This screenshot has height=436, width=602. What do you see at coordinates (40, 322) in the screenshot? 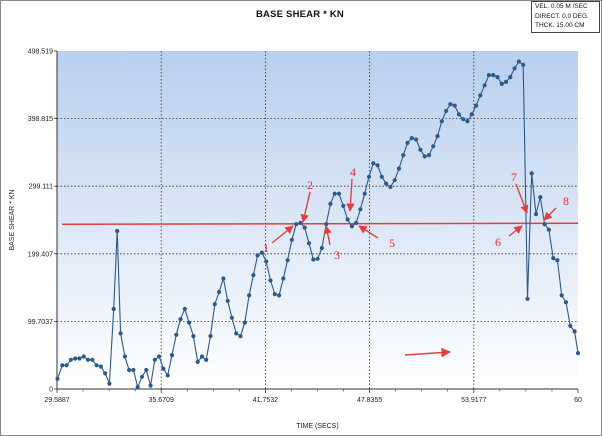
I see `y-tick-label: 99.7037` at bounding box center [40, 322].